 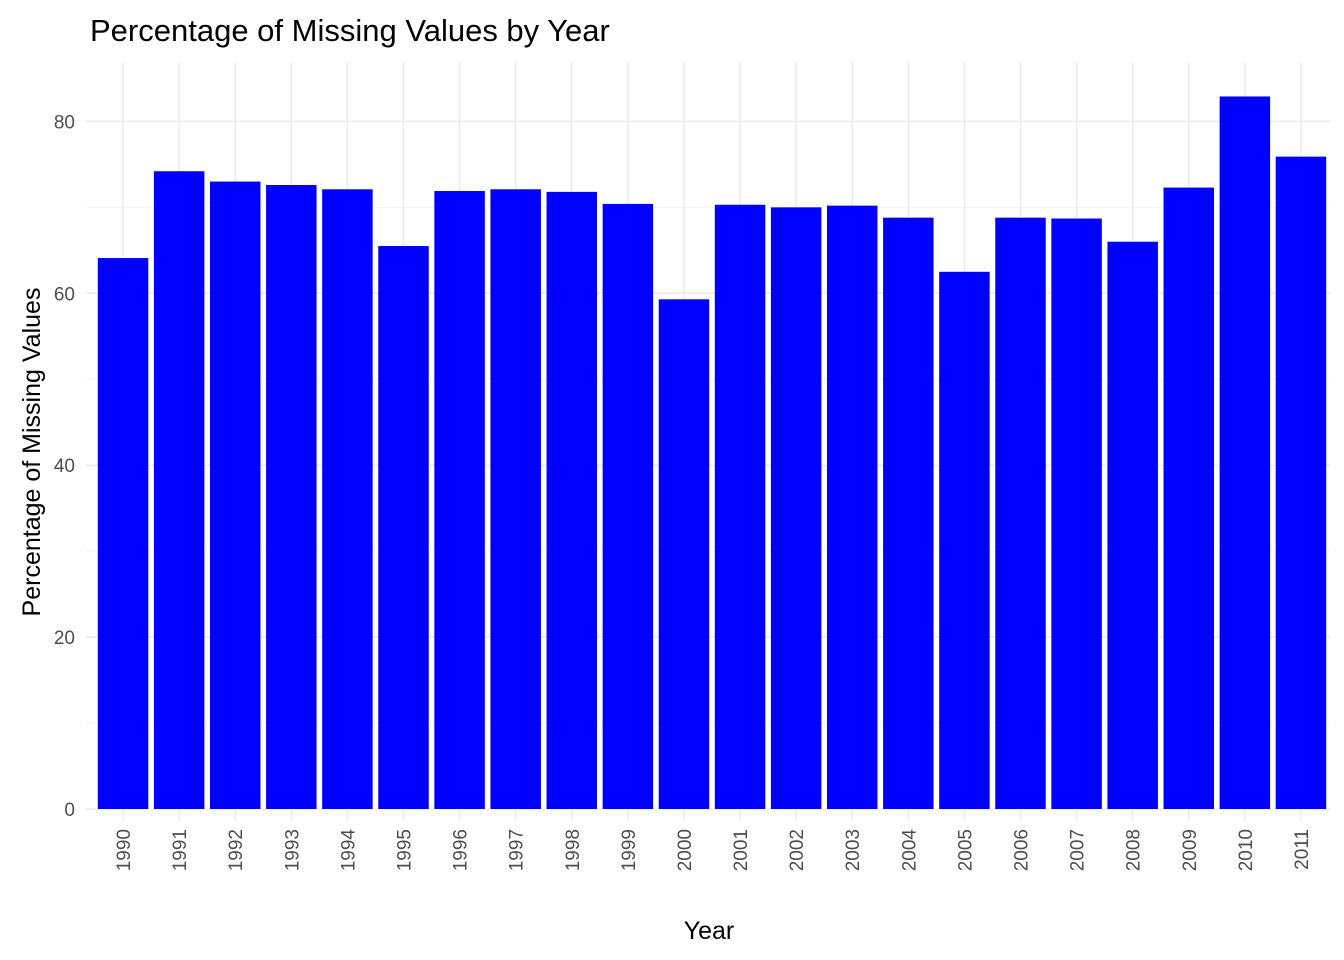 What do you see at coordinates (1078, 850) in the screenshot?
I see `x-tick-label: 2007` at bounding box center [1078, 850].